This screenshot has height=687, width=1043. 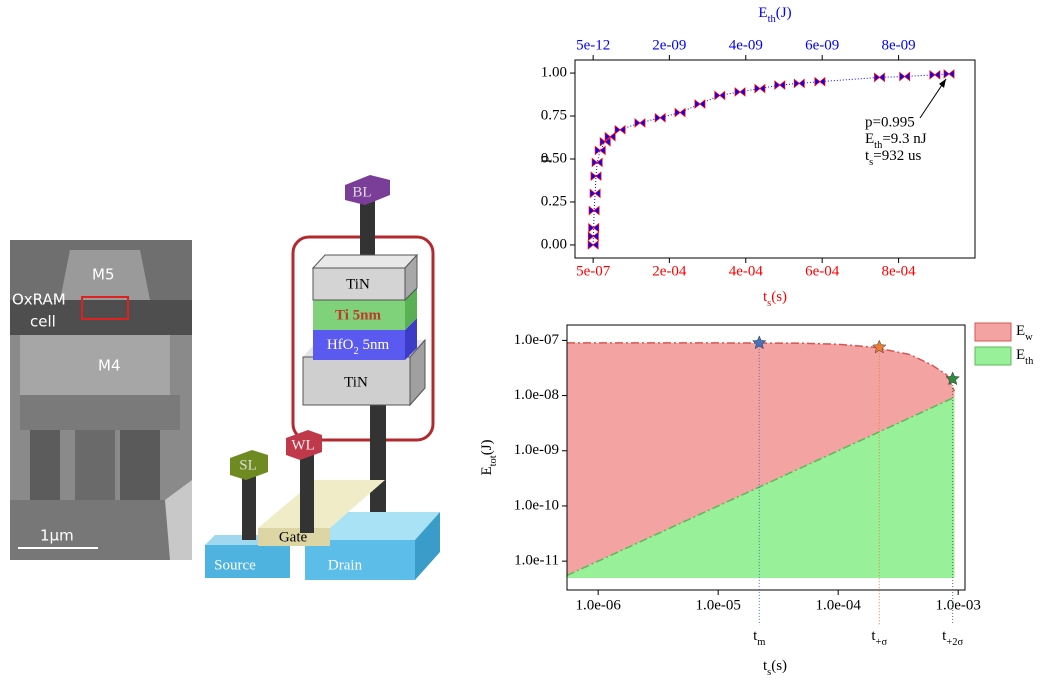 What do you see at coordinates (669, 271) in the screenshot?
I see `x-tick-label: 2e-04` at bounding box center [669, 271].